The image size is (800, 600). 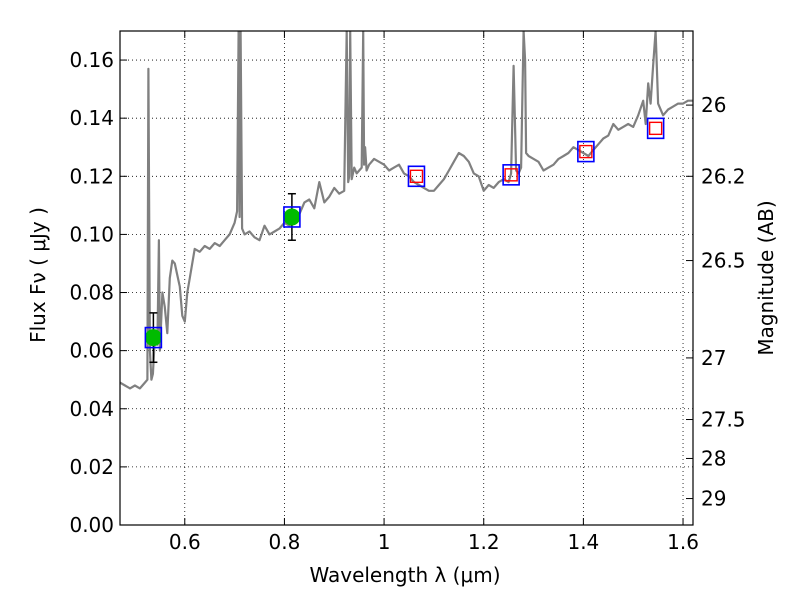 I want to click on y-axis-right-title: Magnitude (AB), so click(x=766, y=277).